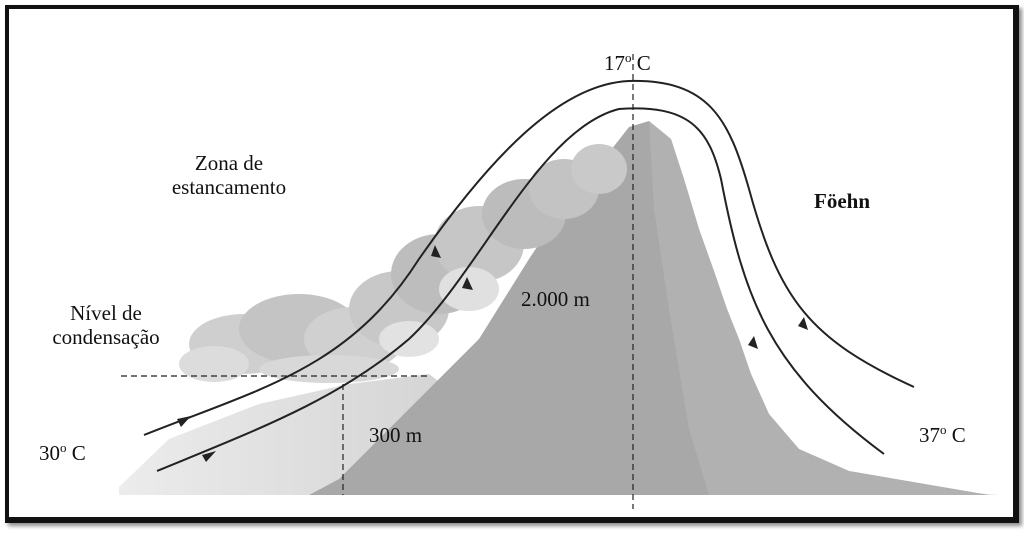 Image resolution: width=1024 pixels, height=533 pixels. What do you see at coordinates (842, 201) in the screenshot?
I see `label-foehn: Föehn` at bounding box center [842, 201].